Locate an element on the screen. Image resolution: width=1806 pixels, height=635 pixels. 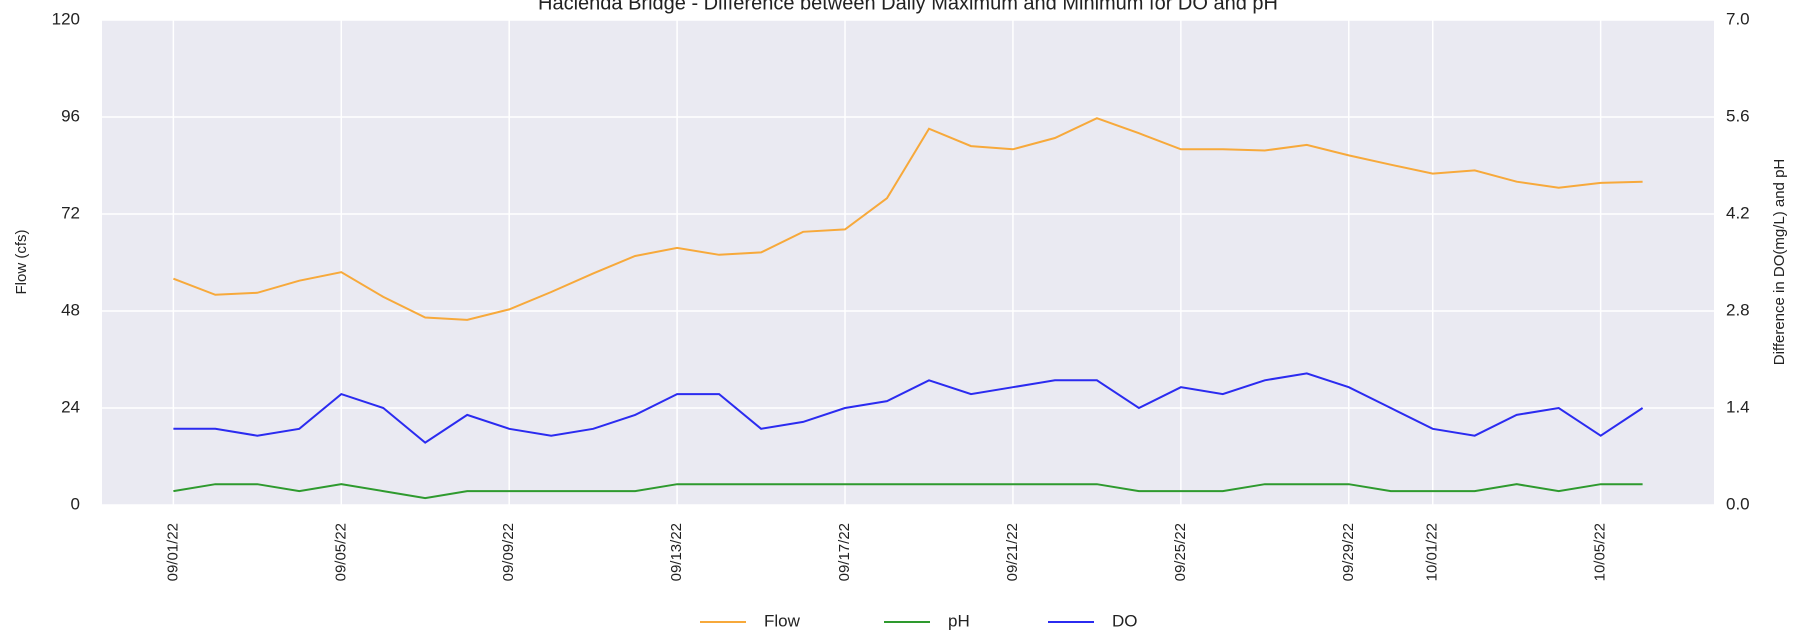
y2-tick-label: 5.6 is located at coordinates (1738, 115).